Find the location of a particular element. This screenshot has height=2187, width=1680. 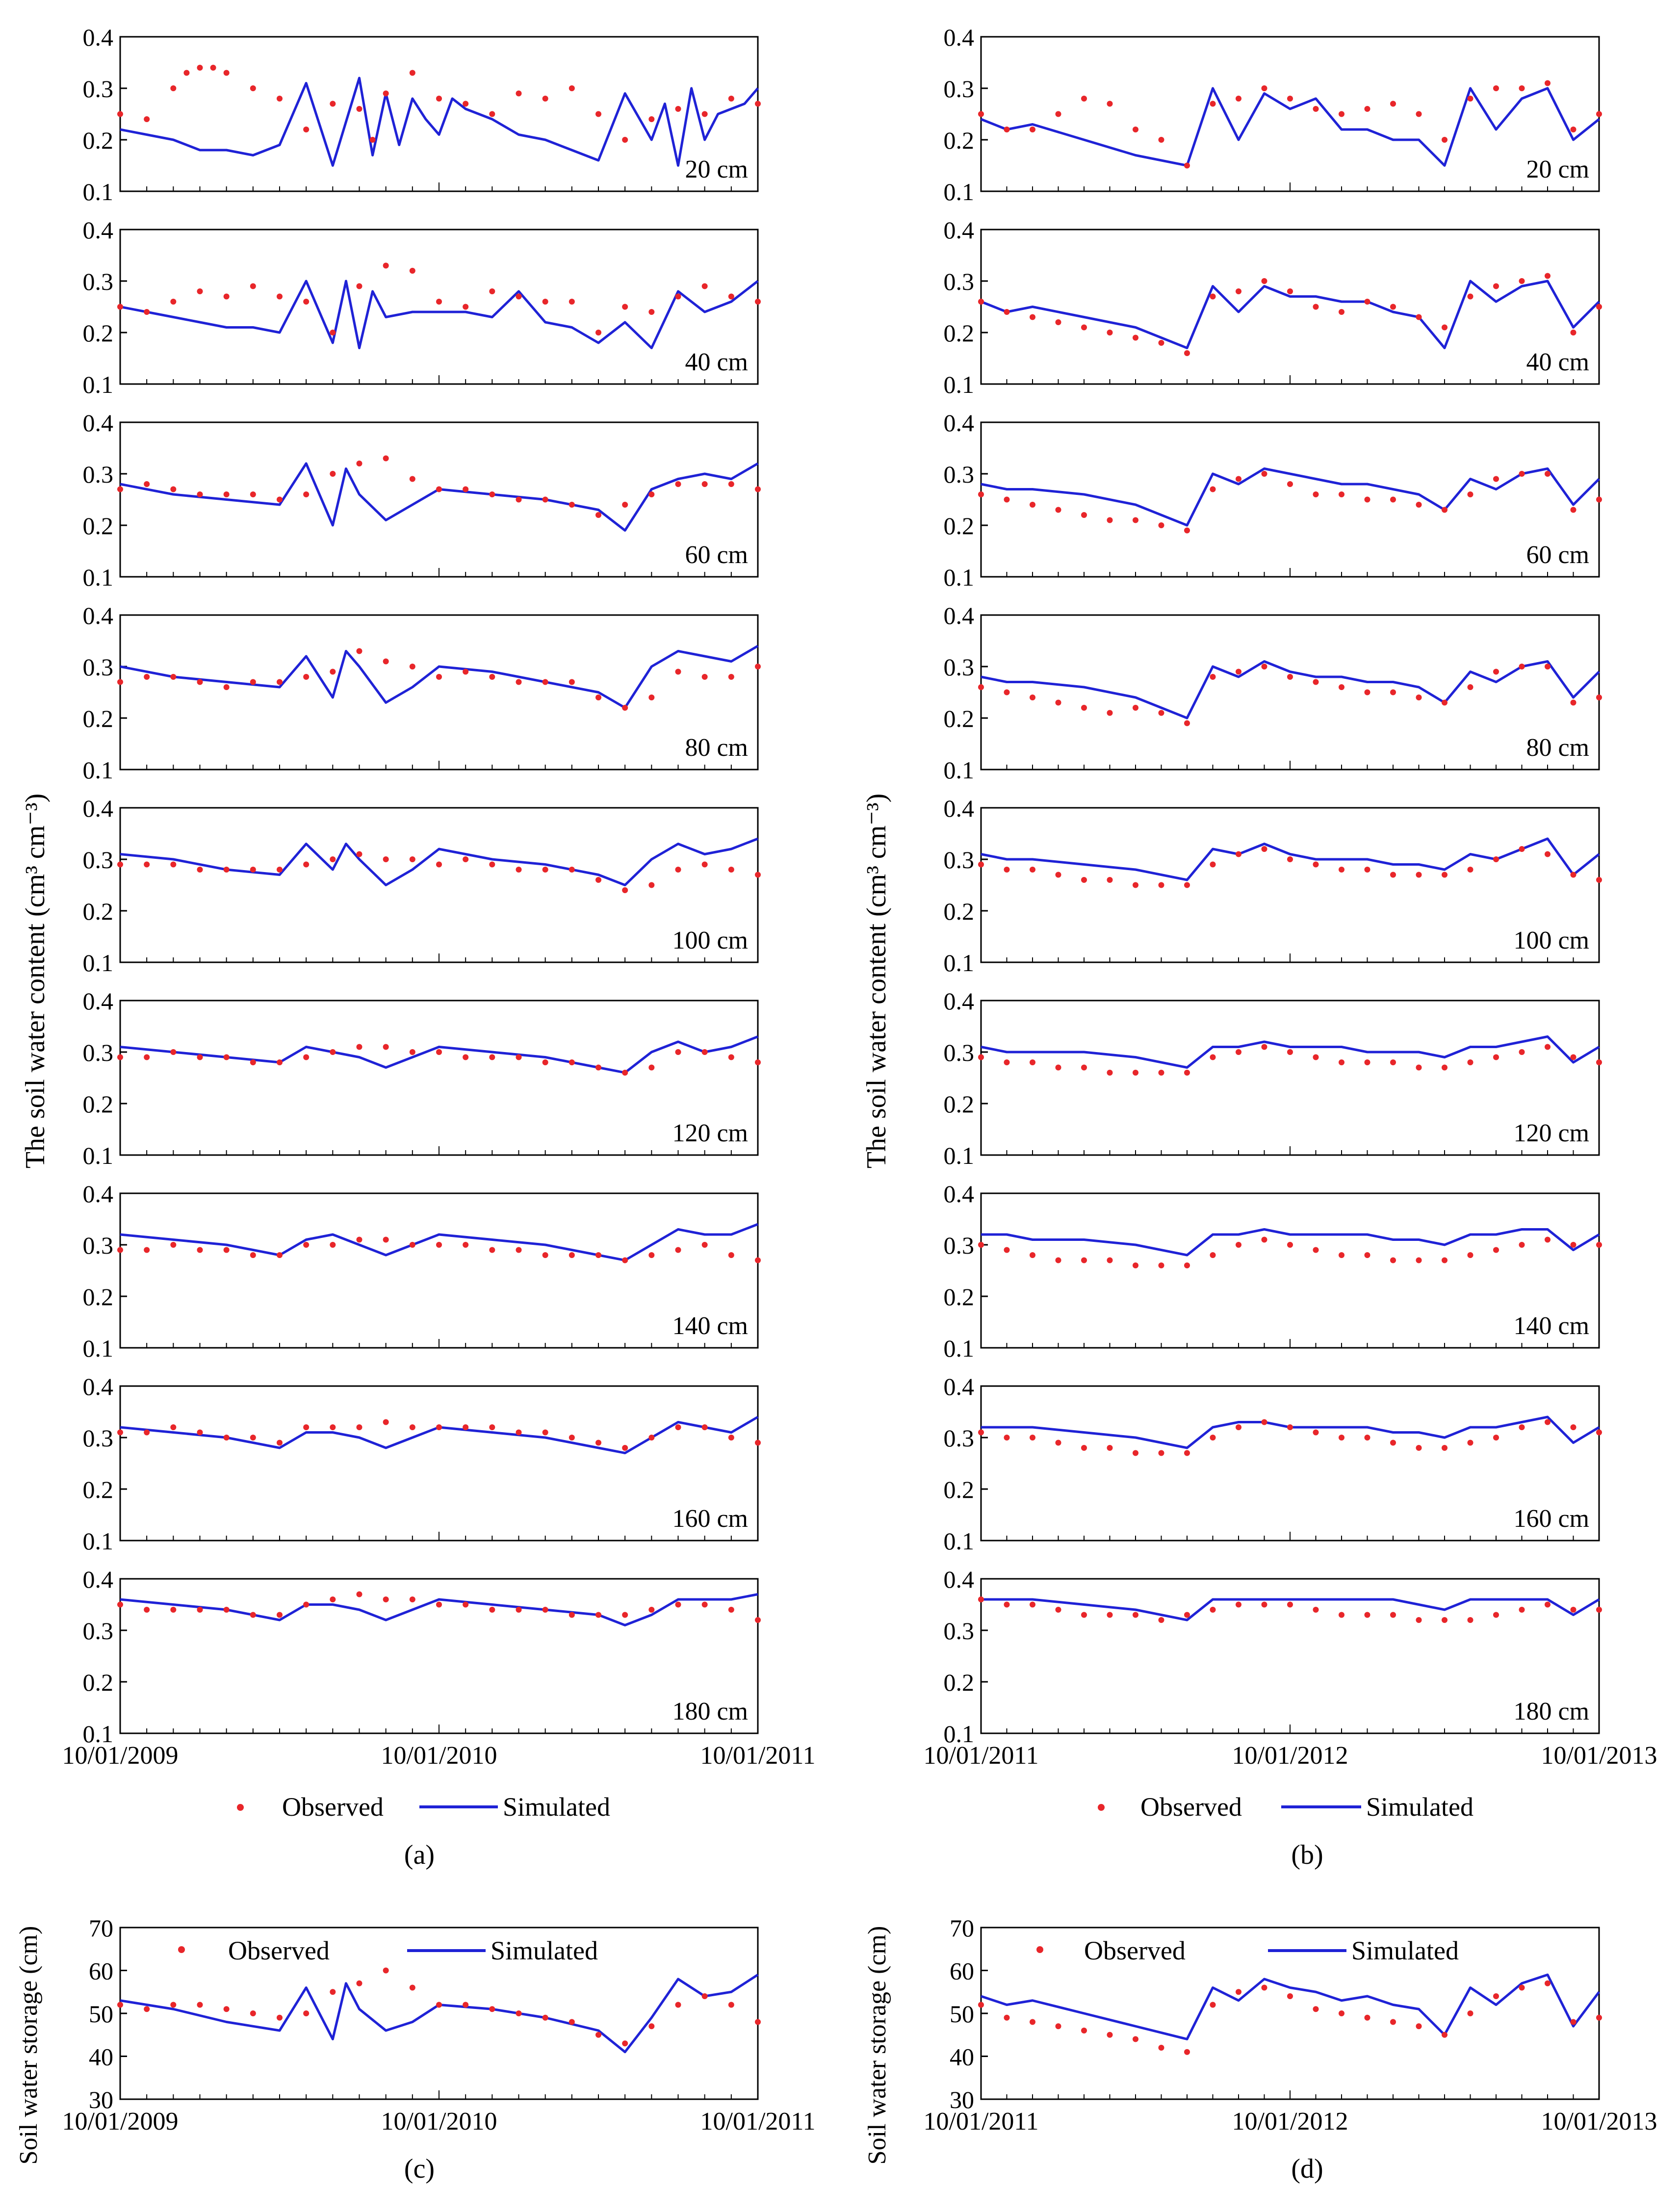

x-tick-label: 10/01/2011 is located at coordinates (758, 1756).